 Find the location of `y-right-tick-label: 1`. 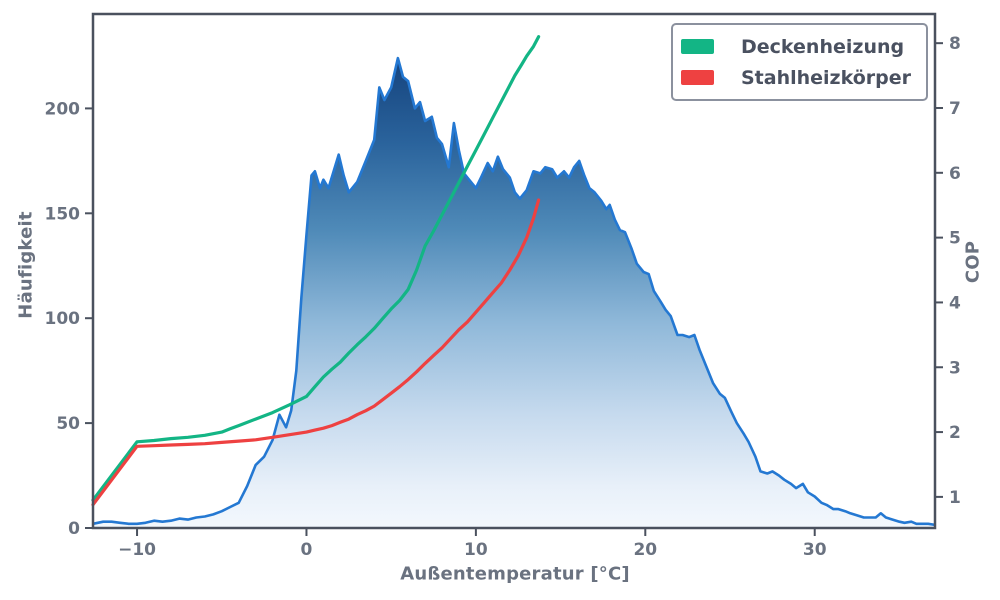

y-right-tick-label: 1 is located at coordinates (955, 498).